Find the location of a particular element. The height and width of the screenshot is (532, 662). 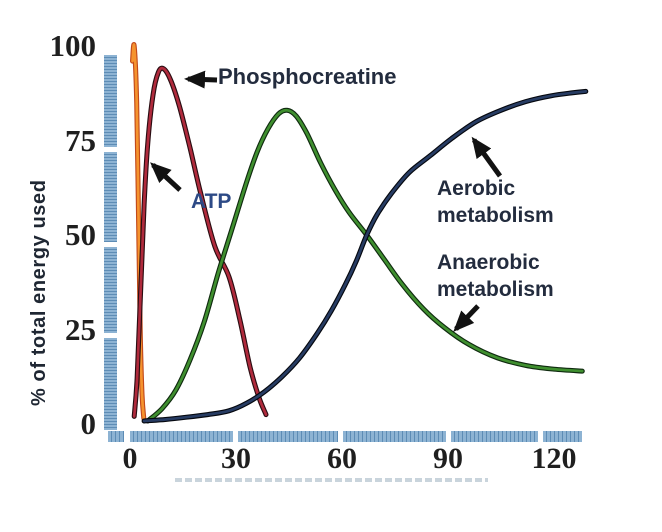

y-tick-label-50: 50 is located at coordinates (80, 234).